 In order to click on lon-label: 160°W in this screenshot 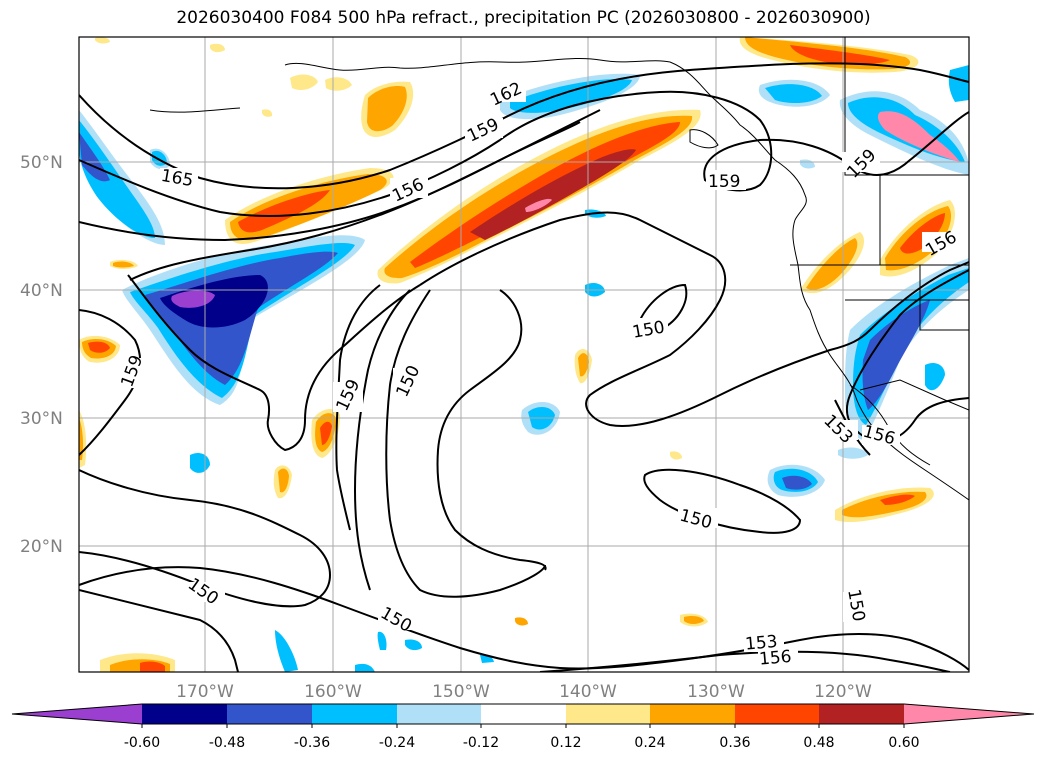, I will do `click(333, 692)`.